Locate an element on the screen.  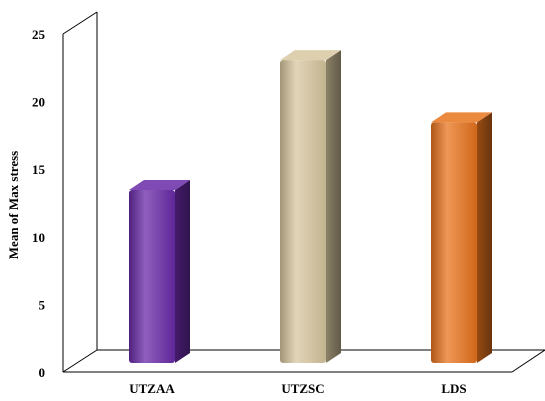
bar-utzaa is located at coordinates (159, 271).